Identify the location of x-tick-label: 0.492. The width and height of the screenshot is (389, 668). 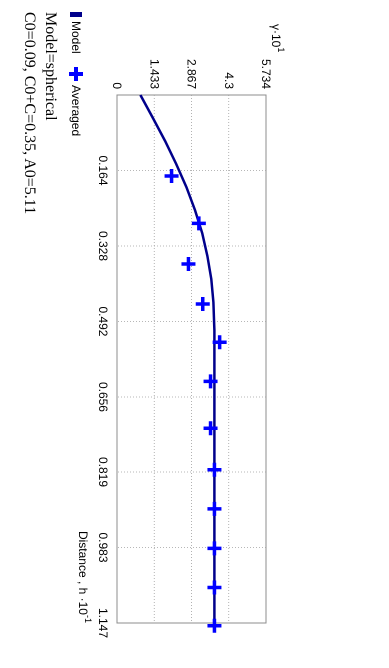
(103, 321).